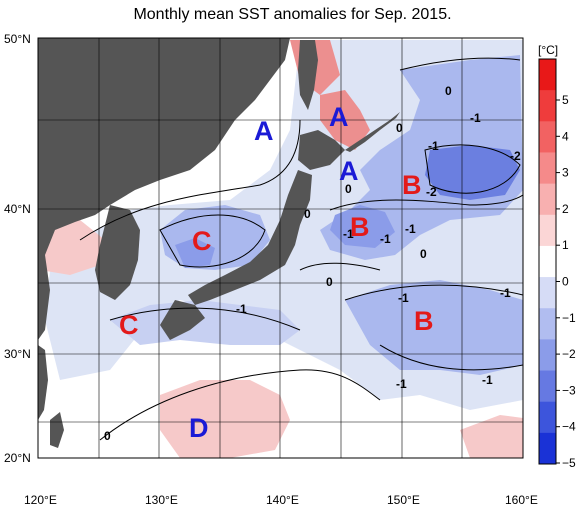  Describe the element at coordinates (199, 428) in the screenshot. I see `region-label-d: D` at that location.